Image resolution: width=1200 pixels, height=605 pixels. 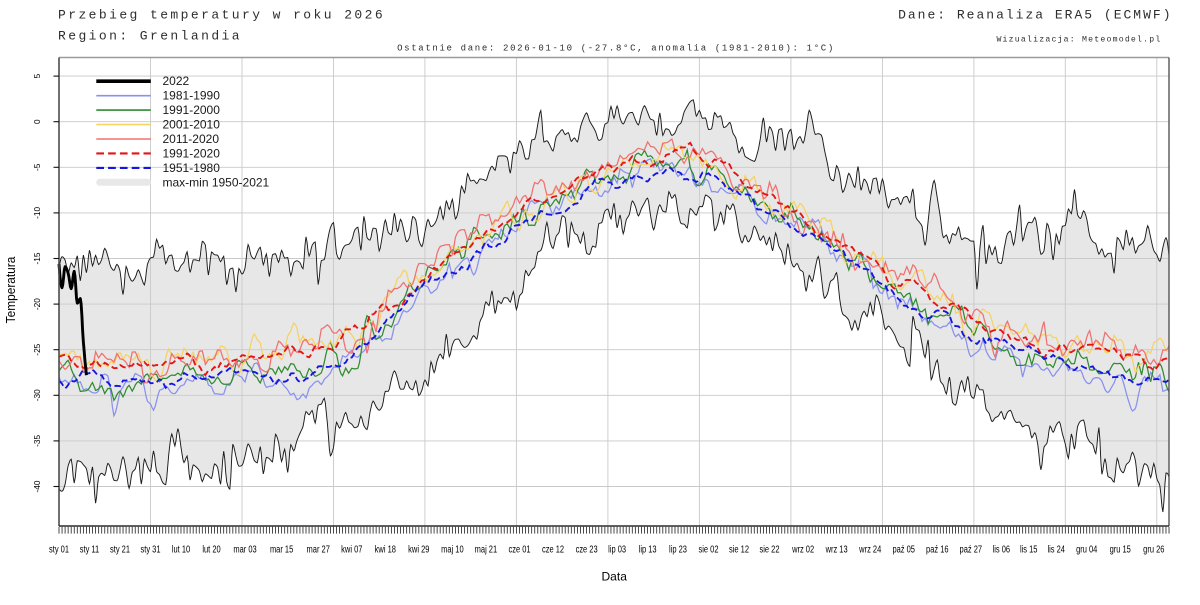 What do you see at coordinates (192, 110) in the screenshot?
I see `svg-text: 1991-2000` at bounding box center [192, 110].